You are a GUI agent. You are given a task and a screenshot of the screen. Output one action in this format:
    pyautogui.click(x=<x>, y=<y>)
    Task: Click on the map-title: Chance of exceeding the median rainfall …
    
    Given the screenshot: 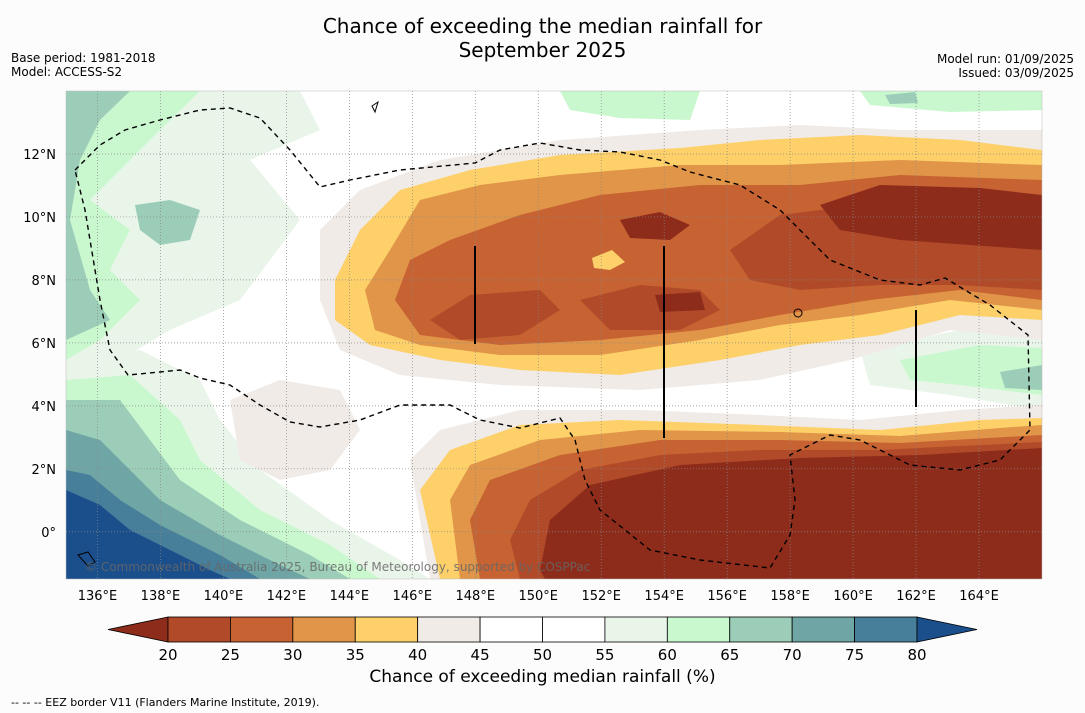 What is the action you would take?
    pyautogui.click(x=542, y=38)
    